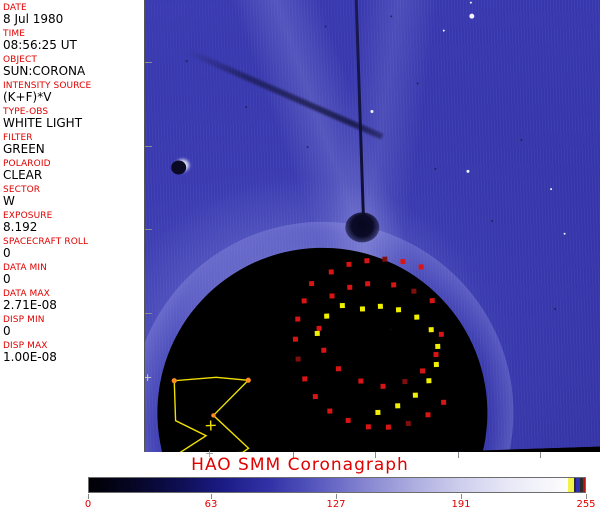 This screenshot has width=600, height=512. I want to click on meta-label-disp-max: DISP MAX, so click(25, 346).